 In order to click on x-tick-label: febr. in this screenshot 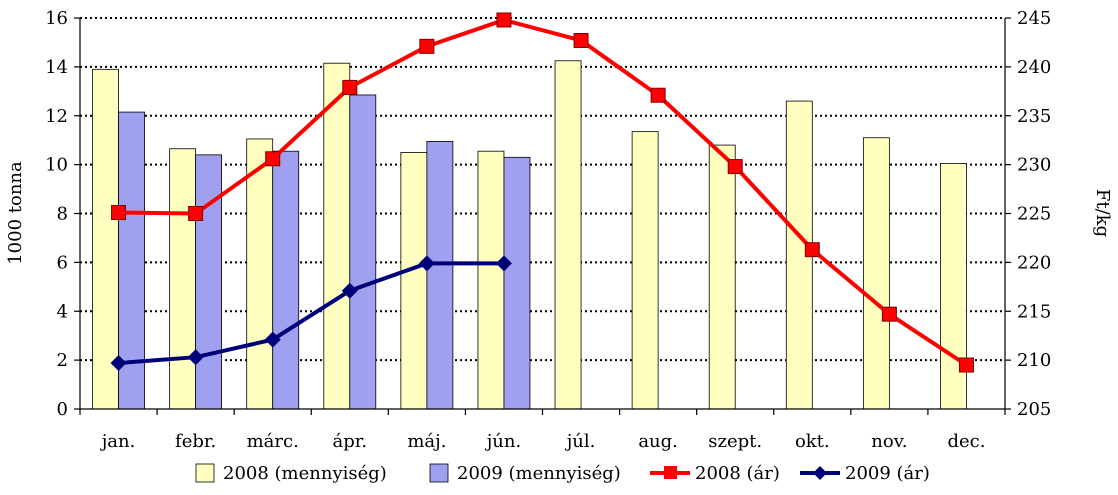, I will do `click(195, 441)`.